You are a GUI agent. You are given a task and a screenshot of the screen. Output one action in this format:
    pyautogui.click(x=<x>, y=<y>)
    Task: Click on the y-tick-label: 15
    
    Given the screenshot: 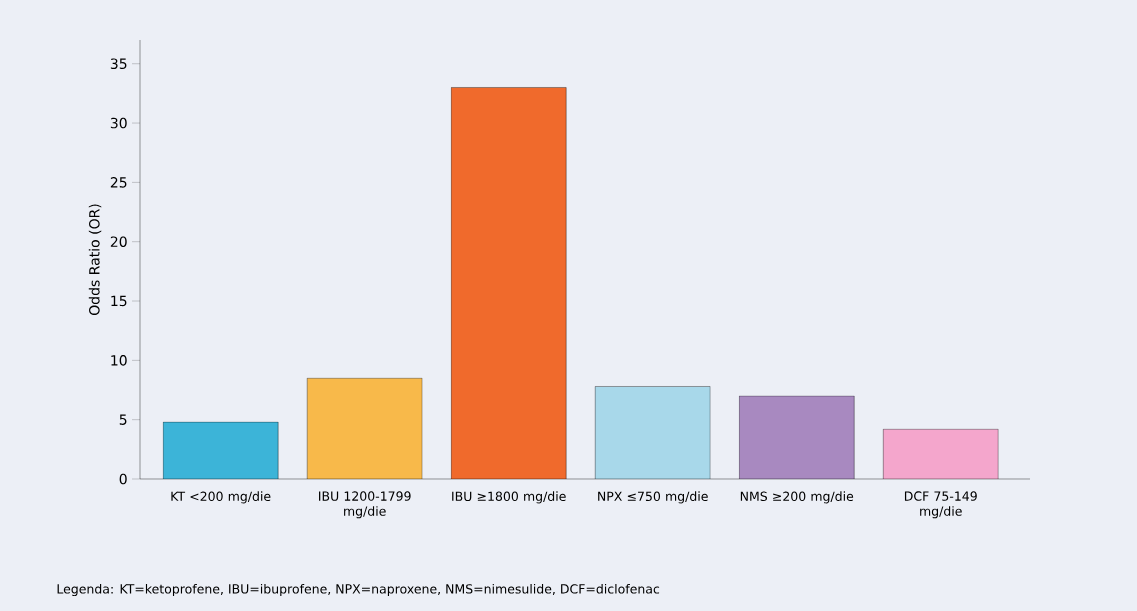 What is the action you would take?
    pyautogui.click(x=119, y=301)
    